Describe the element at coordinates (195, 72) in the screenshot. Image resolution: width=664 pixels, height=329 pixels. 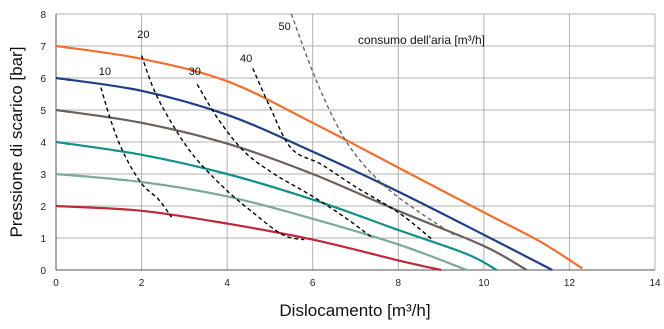
I see `air-consumption-label-30: 30` at that location.